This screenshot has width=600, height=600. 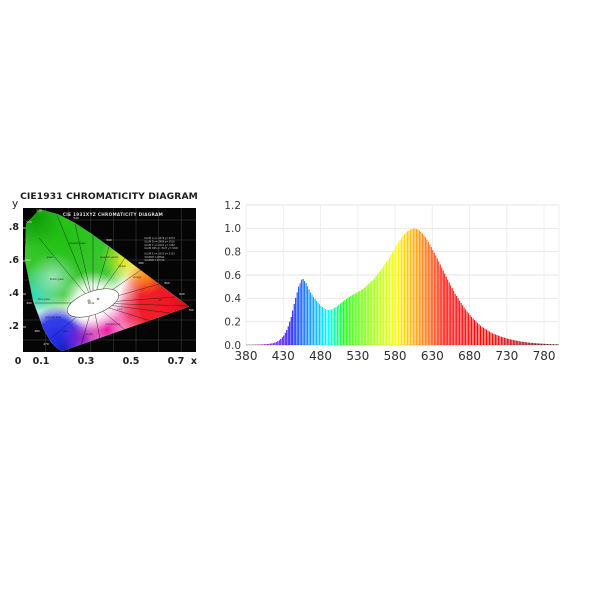 I want to click on legend-line: ILLUM B x=.3484 y=.3516, so click(x=160, y=241).